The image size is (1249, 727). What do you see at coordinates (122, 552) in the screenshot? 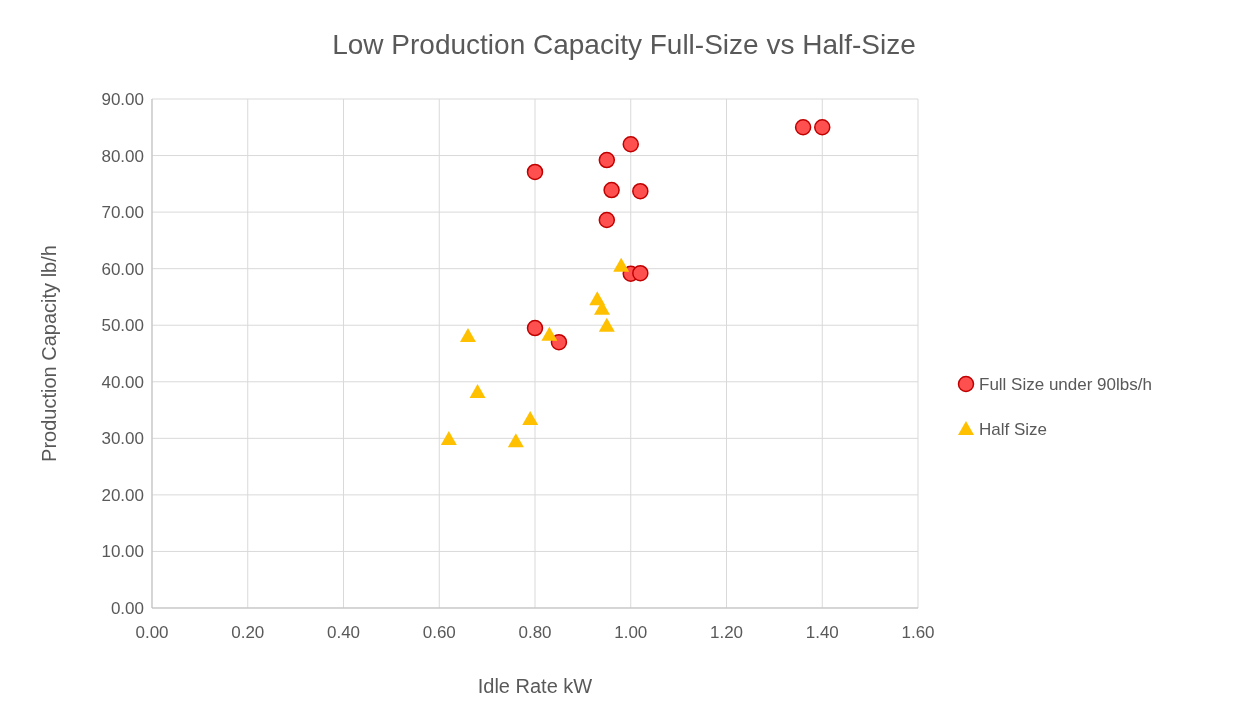
I see `y-tick-label: 10.00` at bounding box center [122, 552].